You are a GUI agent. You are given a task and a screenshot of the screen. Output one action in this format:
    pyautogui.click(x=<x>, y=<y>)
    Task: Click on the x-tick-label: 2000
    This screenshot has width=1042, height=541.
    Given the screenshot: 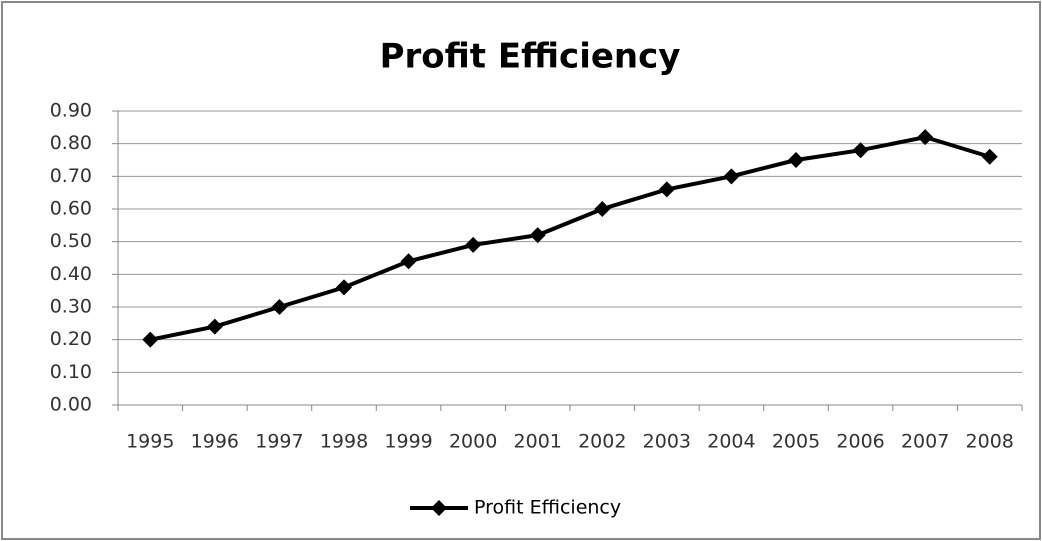 What is the action you would take?
    pyautogui.click(x=473, y=442)
    